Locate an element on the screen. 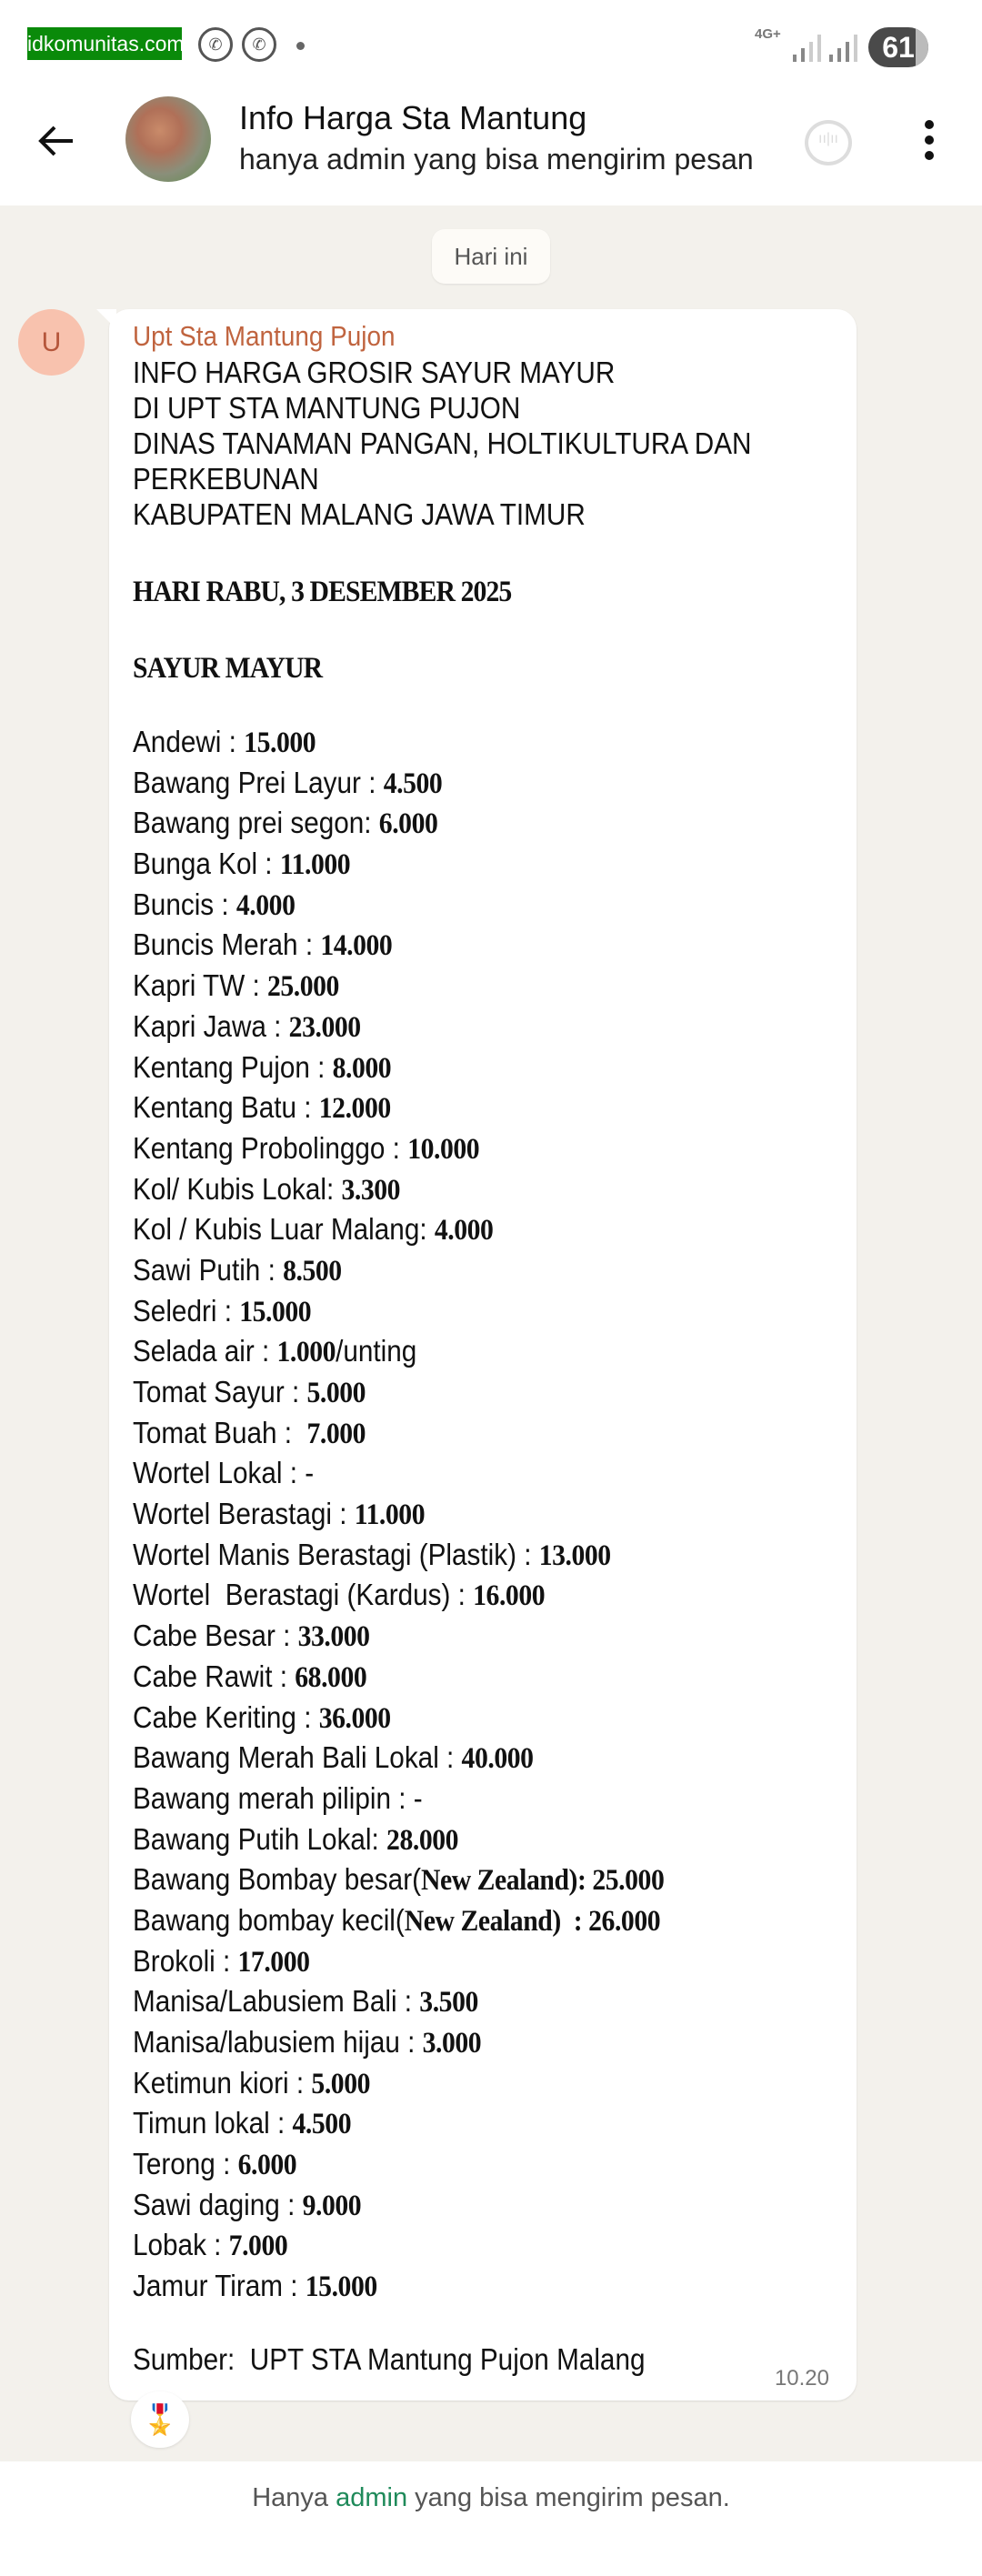  whatsapp-icon: ✆ is located at coordinates (215, 44).